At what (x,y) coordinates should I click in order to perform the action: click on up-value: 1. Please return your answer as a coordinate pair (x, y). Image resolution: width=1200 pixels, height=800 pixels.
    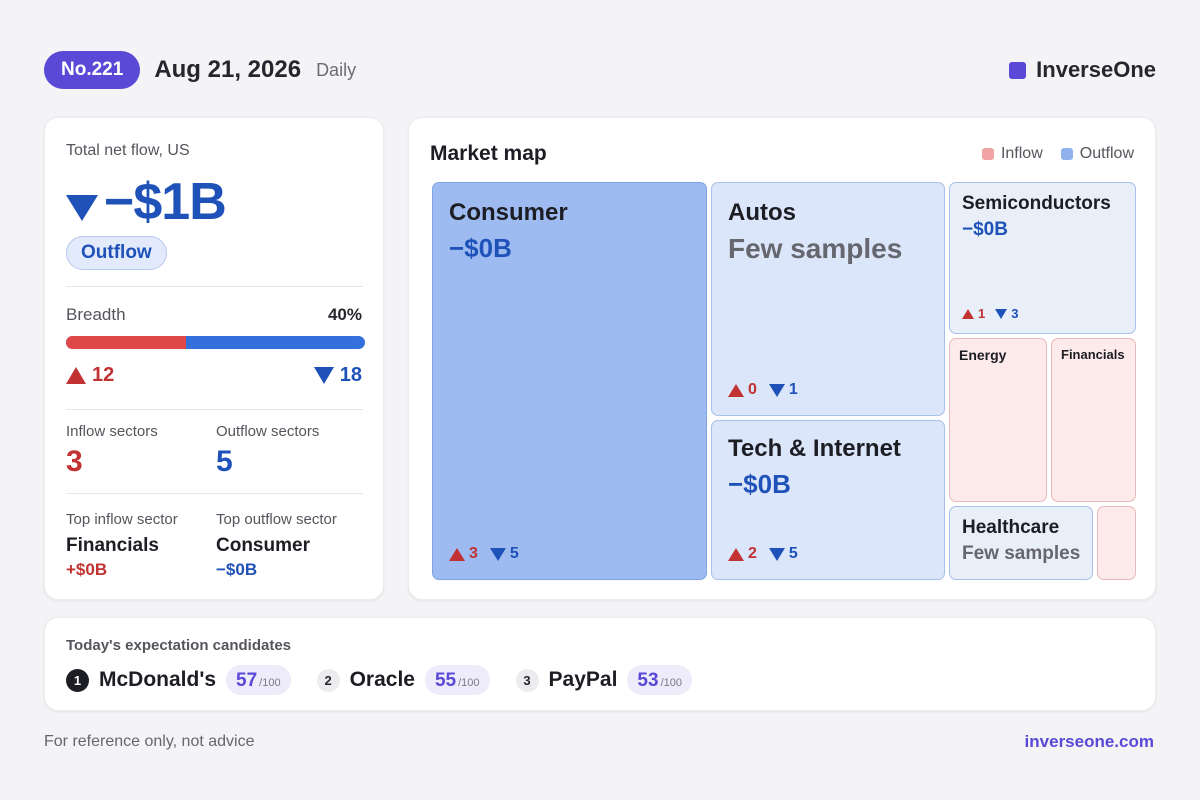
    Looking at the image, I should click on (982, 313).